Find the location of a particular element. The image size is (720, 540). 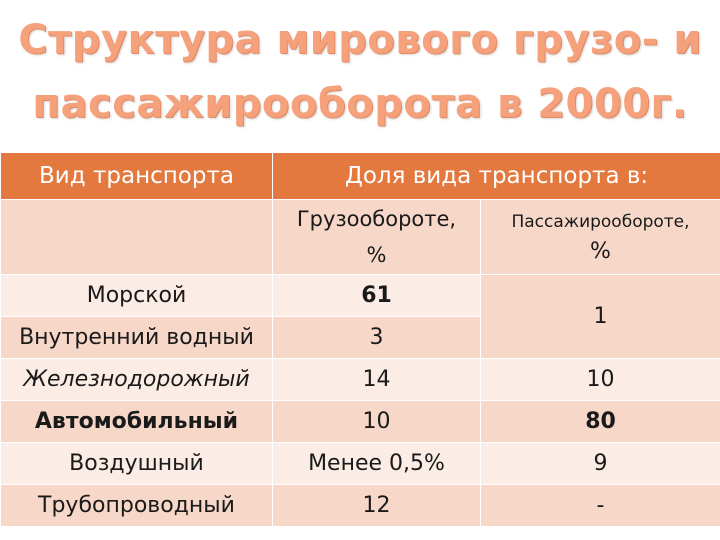

table-row: Воздушный Менее 0,5% 9 is located at coordinates (360, 463).